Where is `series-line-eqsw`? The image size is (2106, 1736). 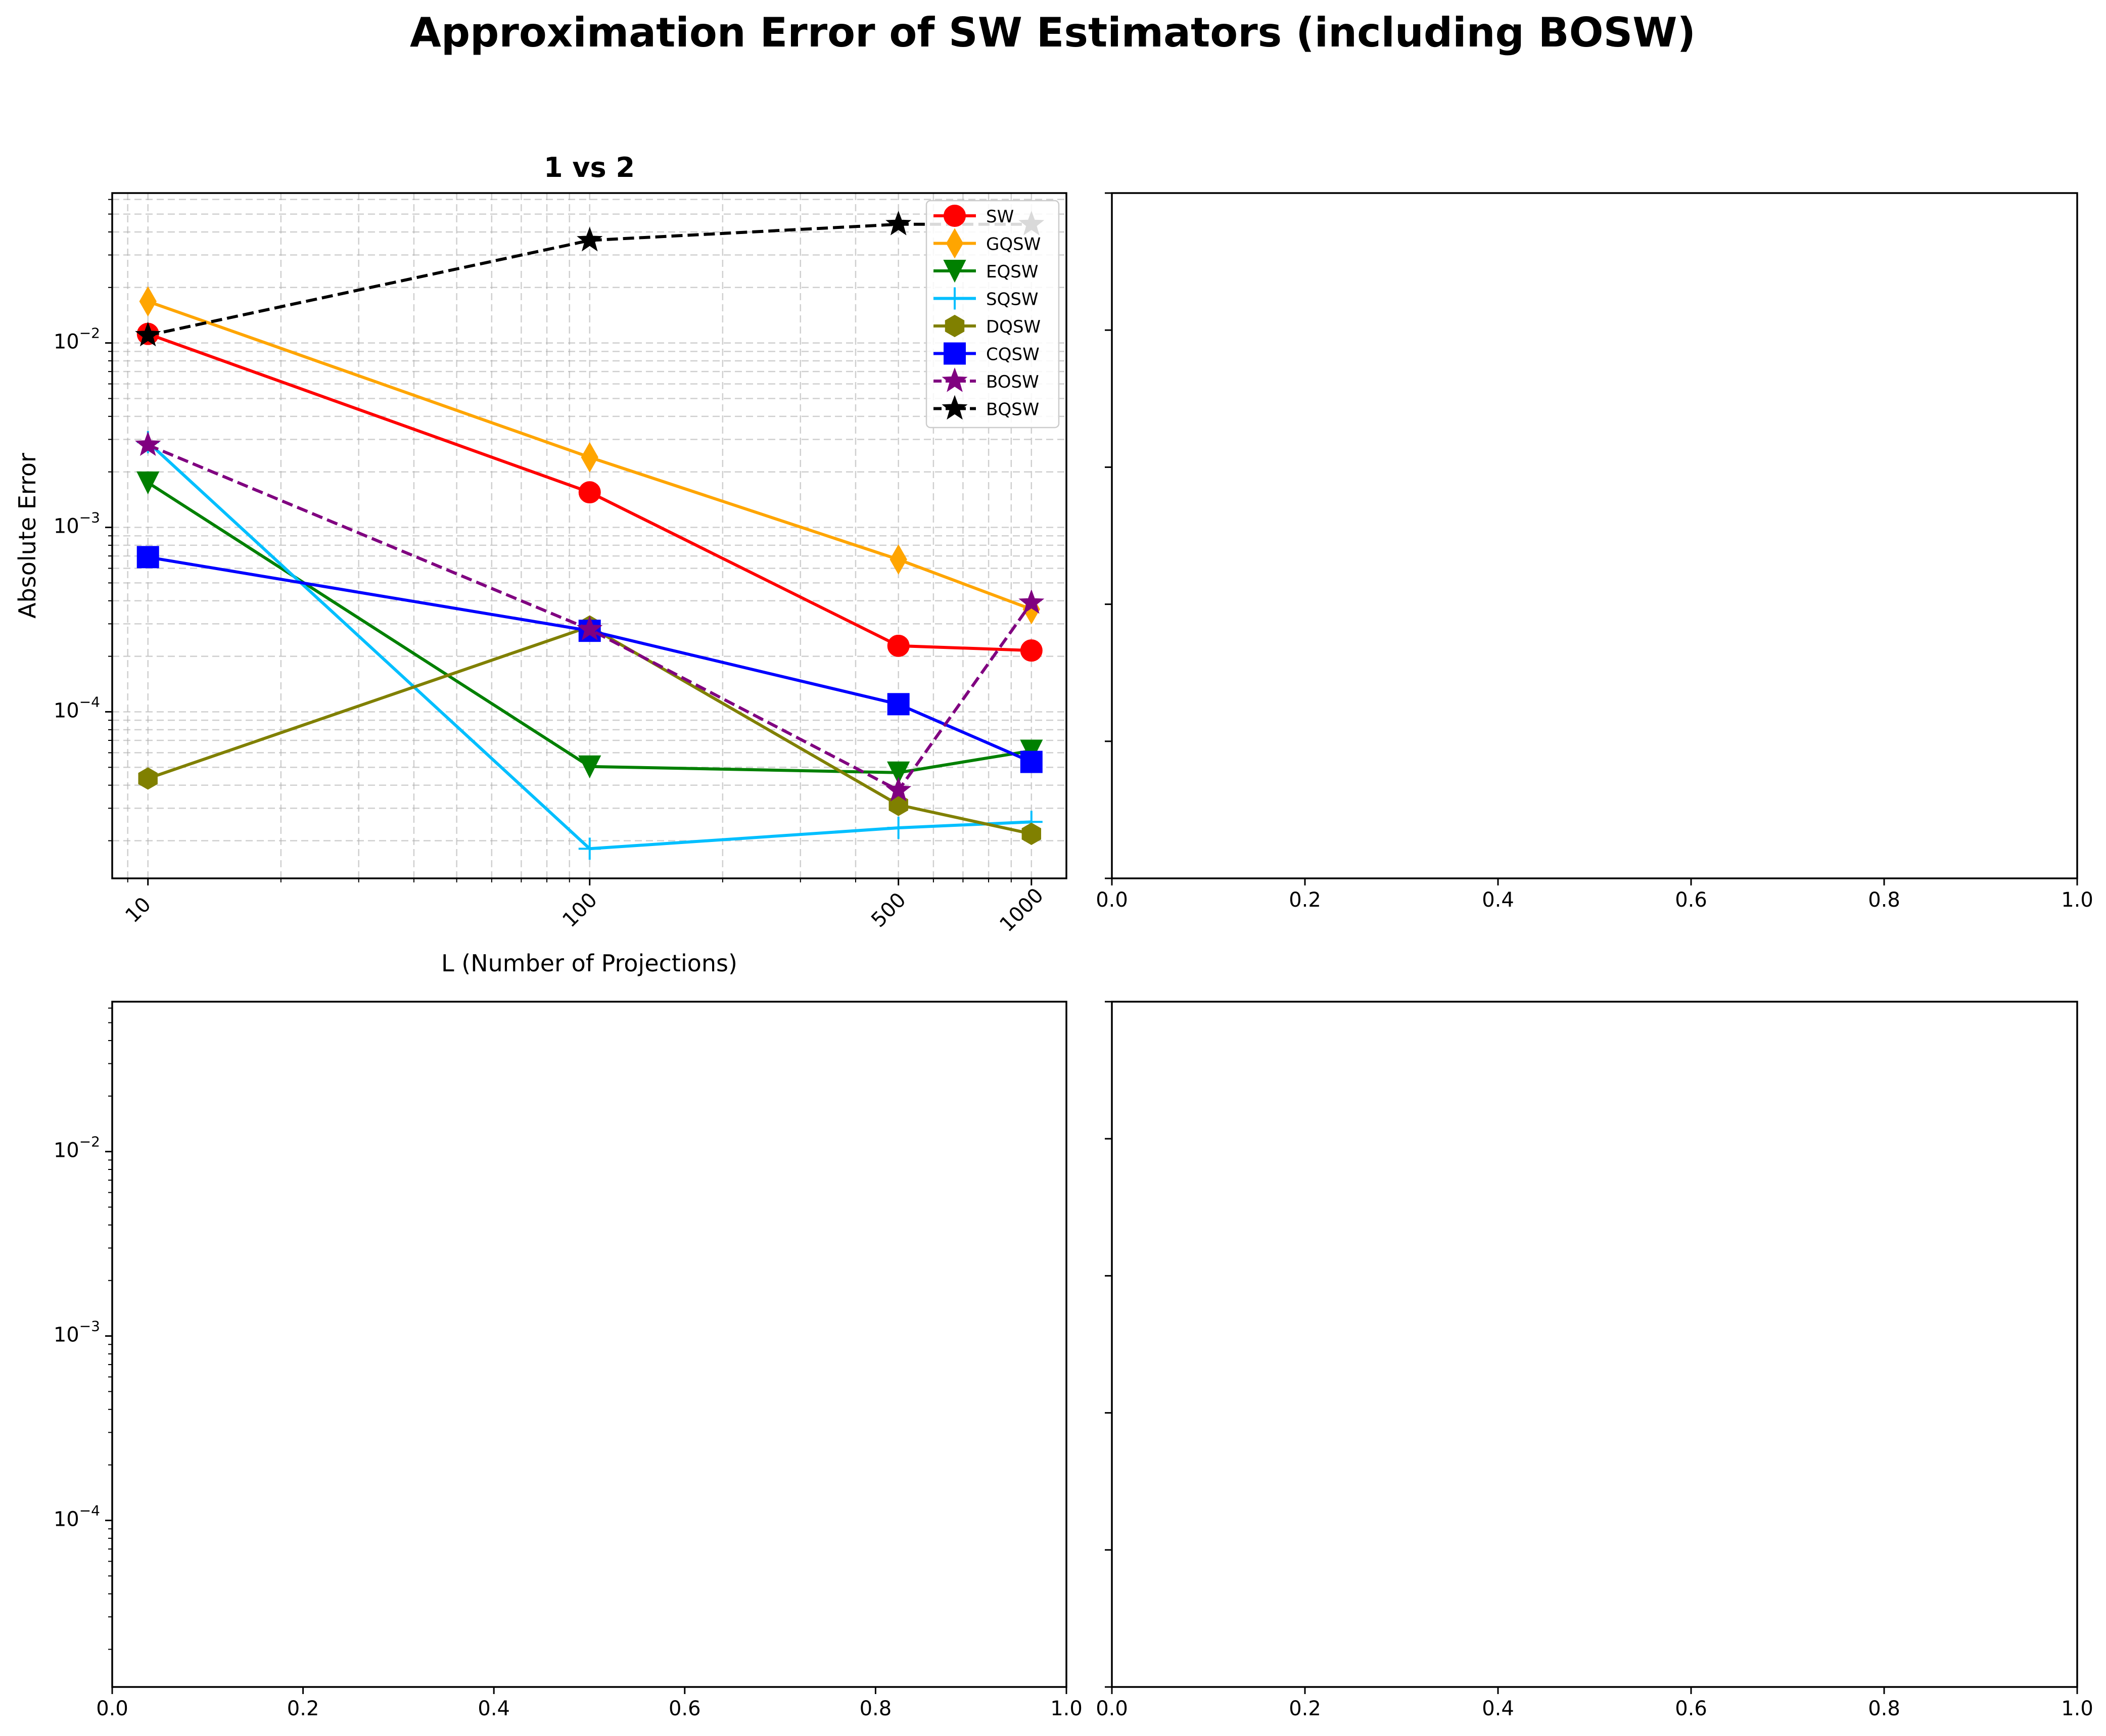
series-line-eqsw is located at coordinates (589, 627).